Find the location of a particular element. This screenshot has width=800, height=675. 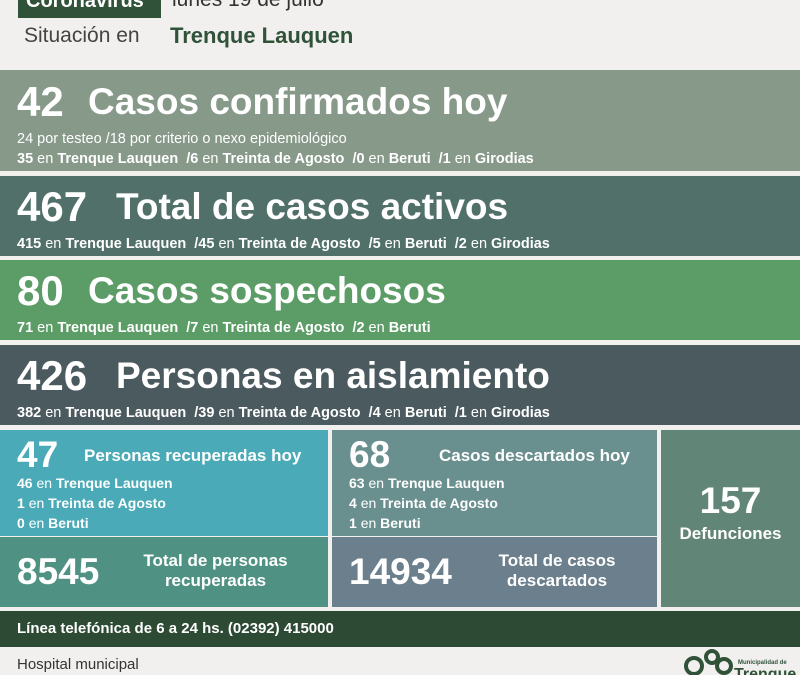

header-date: lunes 19 de julio is located at coordinates (248, 6).